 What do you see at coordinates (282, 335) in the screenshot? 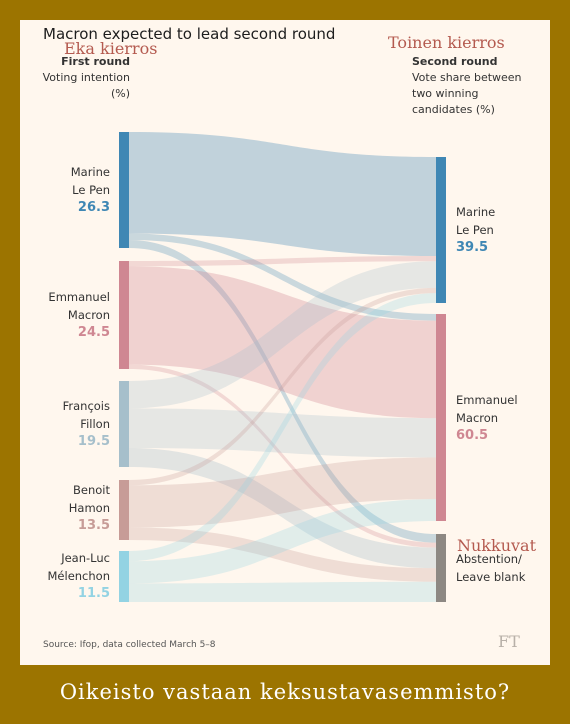
I see `flow-fillon-to-le-pen` at bounding box center [282, 335].